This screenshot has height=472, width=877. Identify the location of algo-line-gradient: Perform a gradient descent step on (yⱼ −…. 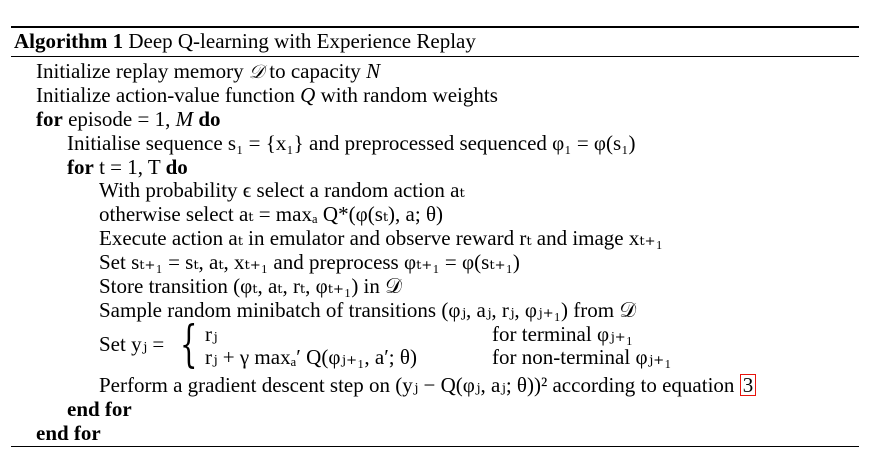
(428, 385).